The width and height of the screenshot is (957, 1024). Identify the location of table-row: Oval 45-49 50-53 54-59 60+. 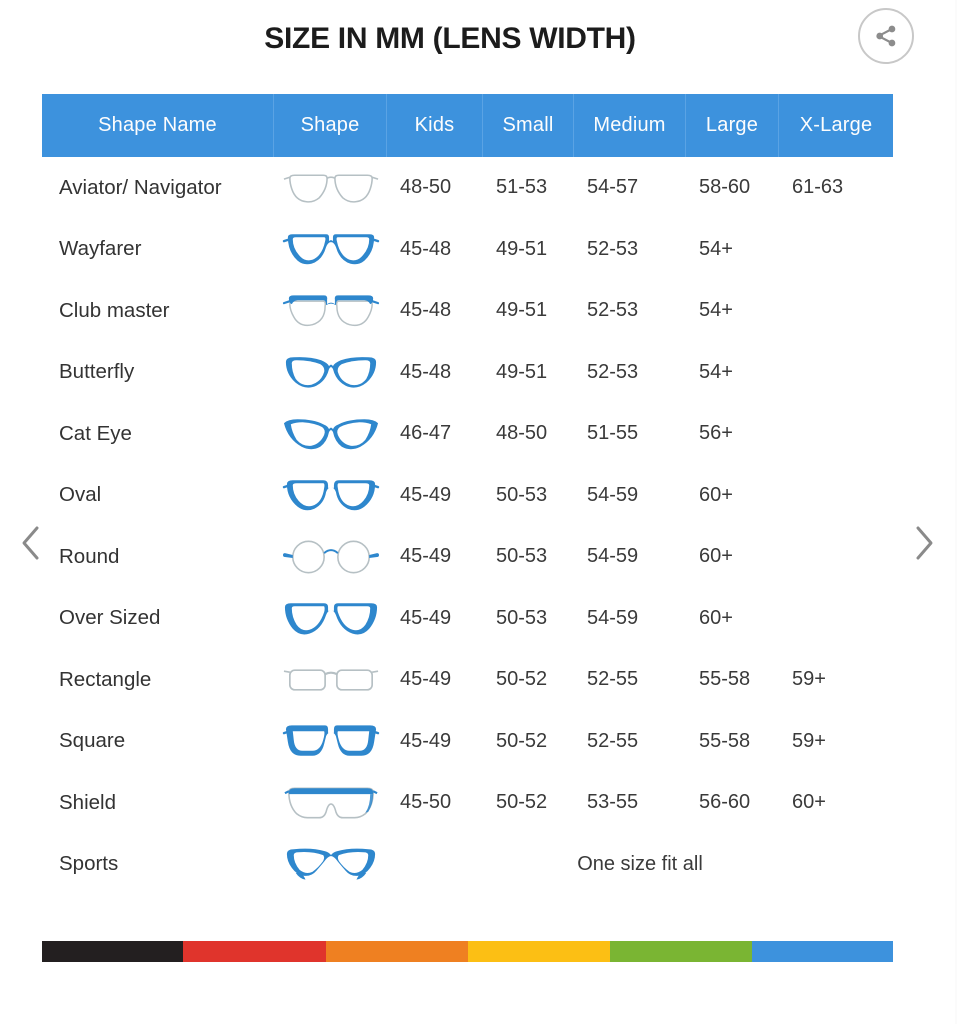
(467, 496).